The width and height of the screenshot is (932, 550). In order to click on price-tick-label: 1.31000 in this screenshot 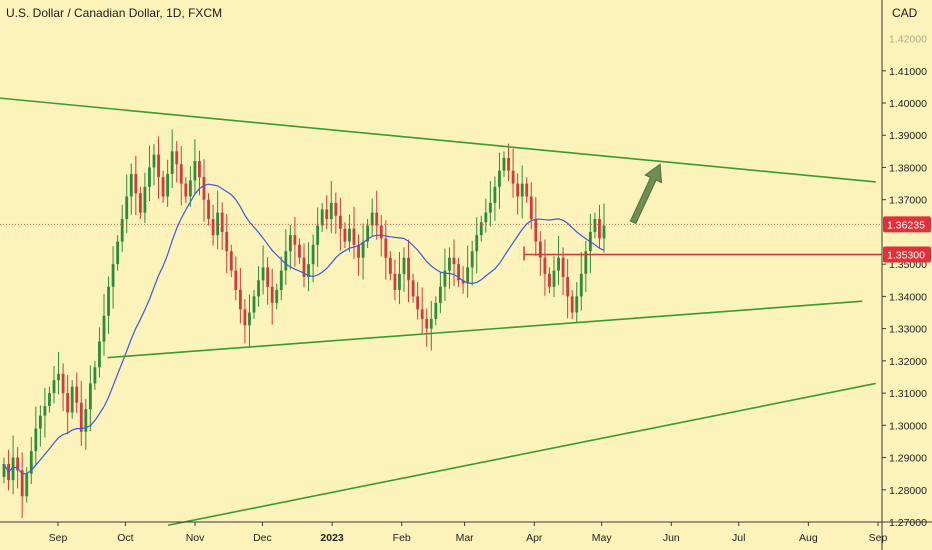, I will do `click(908, 394)`.